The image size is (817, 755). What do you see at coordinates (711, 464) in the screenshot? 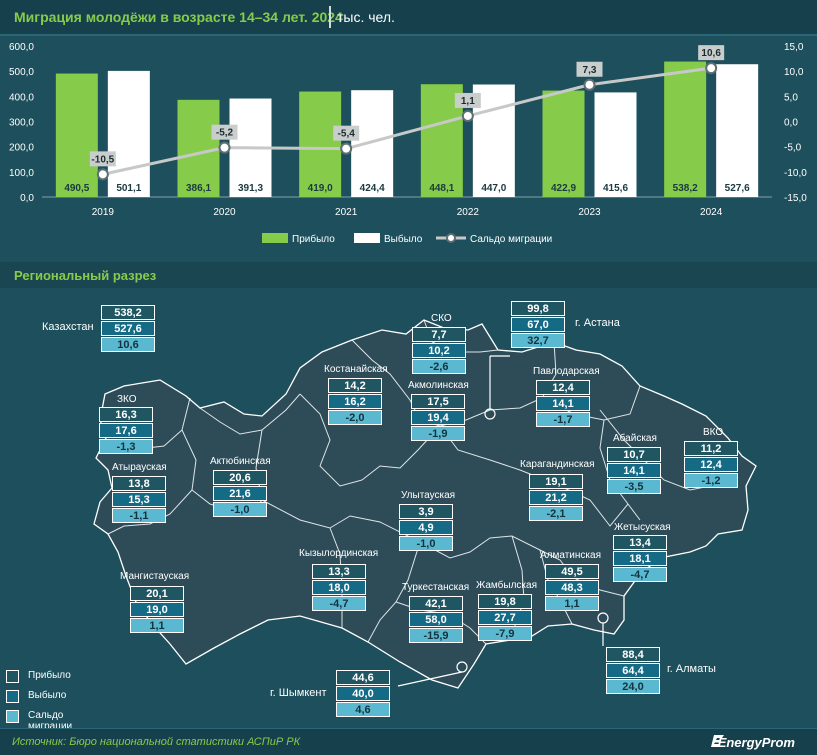
I see `region-out: 12,4` at bounding box center [711, 464].